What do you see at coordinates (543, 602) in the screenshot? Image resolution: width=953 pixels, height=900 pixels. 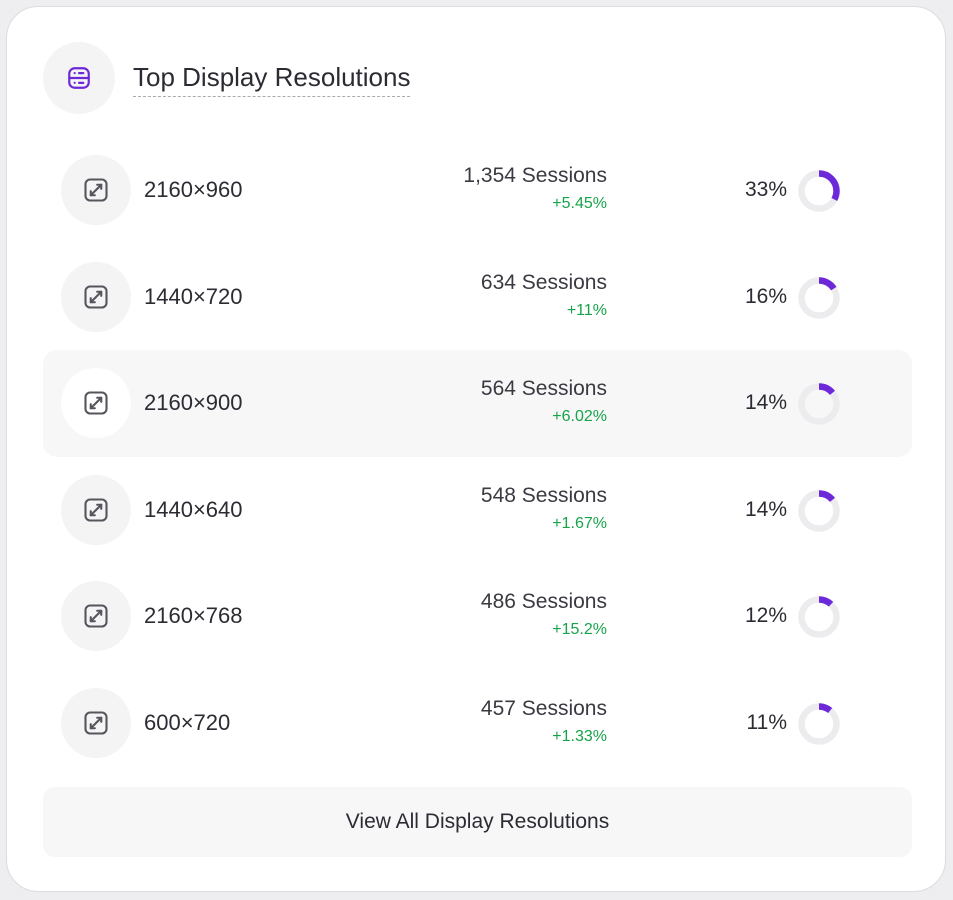 I see `sessions-count: 486 Sessions` at bounding box center [543, 602].